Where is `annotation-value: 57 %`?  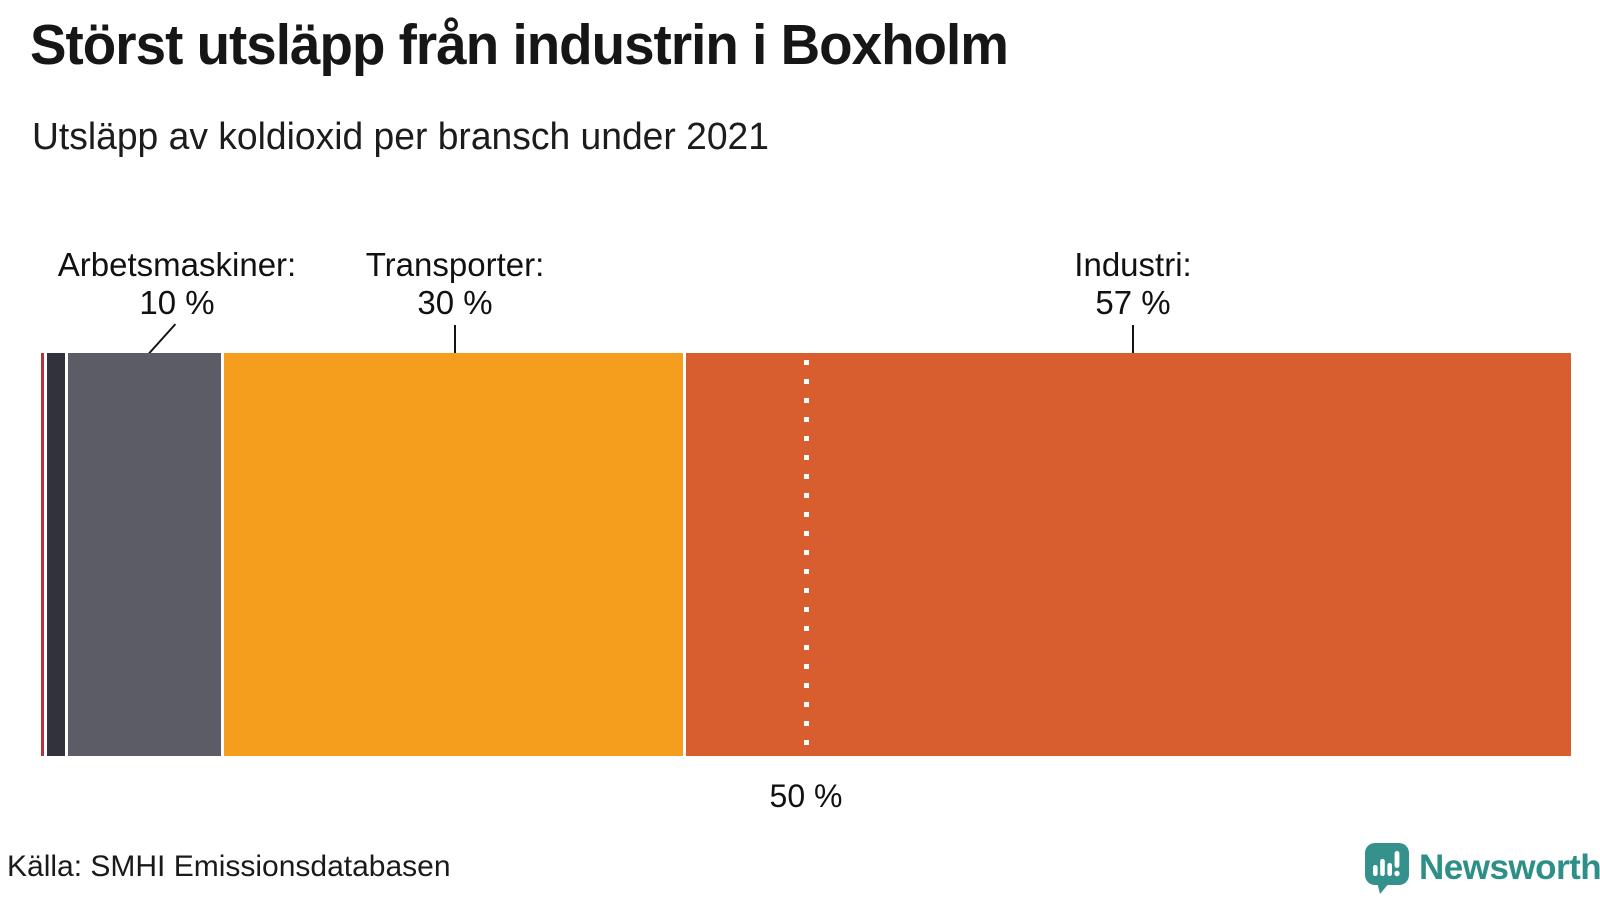
annotation-value: 57 % is located at coordinates (1133, 303).